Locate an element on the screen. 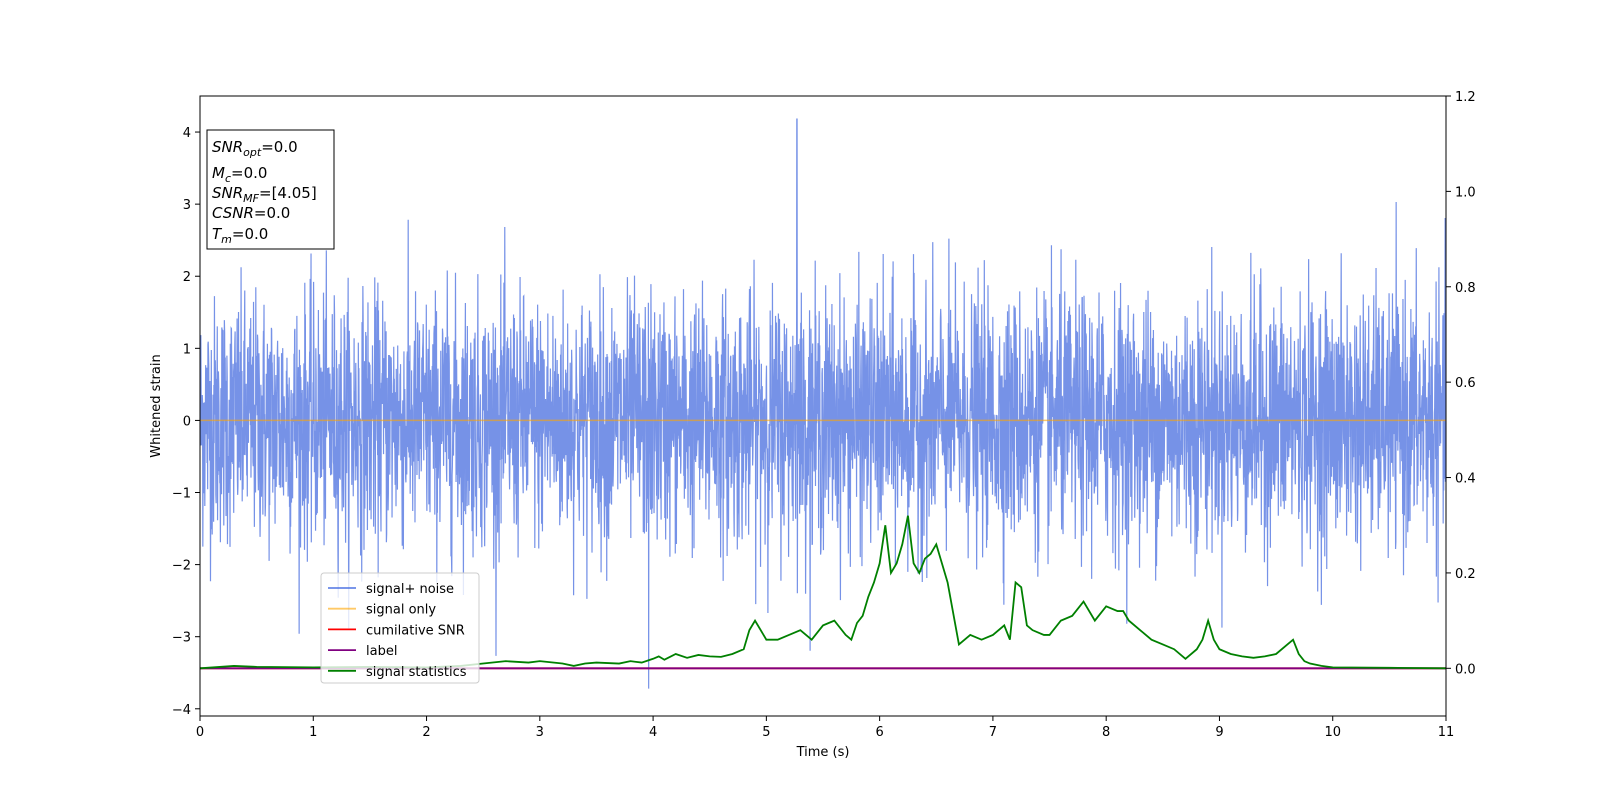 This screenshot has width=1600, height=800. y2-tick-label: 1.0 is located at coordinates (1465, 192).